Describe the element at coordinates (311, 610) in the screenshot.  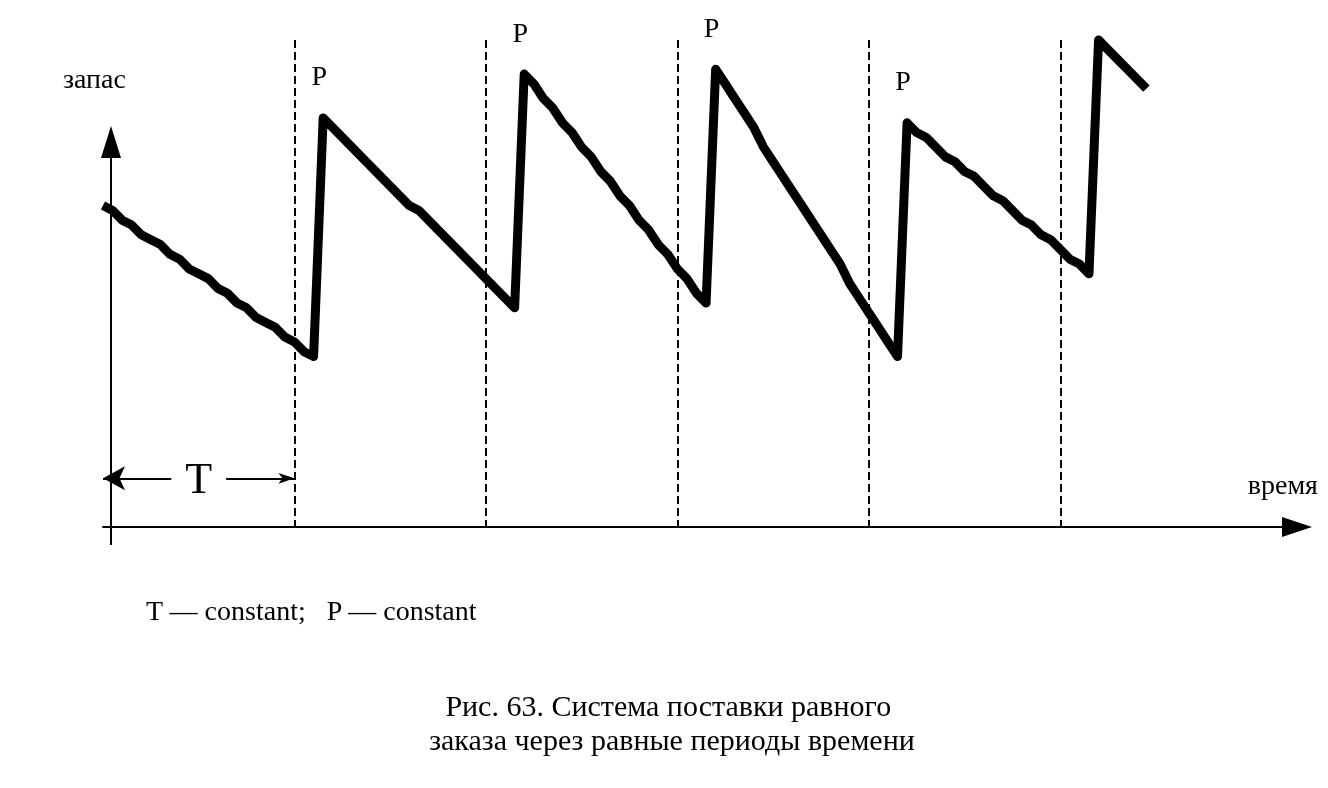
I see `text: T — constant; P — constant` at that location.